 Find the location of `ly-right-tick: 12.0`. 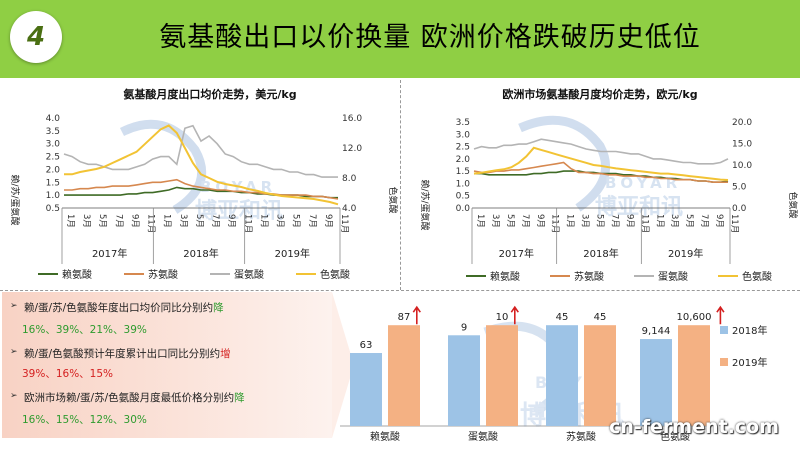

ly-right-tick: 12.0 is located at coordinates (352, 149).